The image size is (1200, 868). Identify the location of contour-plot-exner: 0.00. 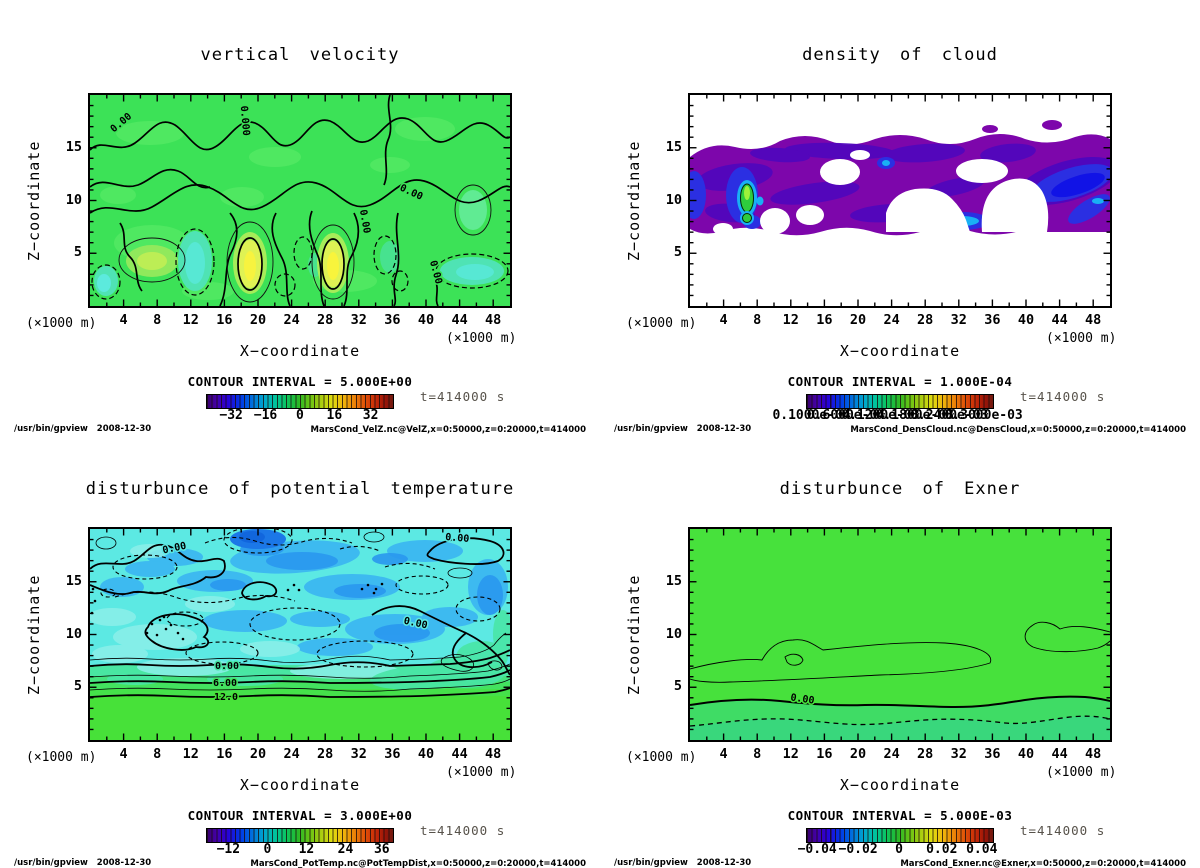
(900, 634).